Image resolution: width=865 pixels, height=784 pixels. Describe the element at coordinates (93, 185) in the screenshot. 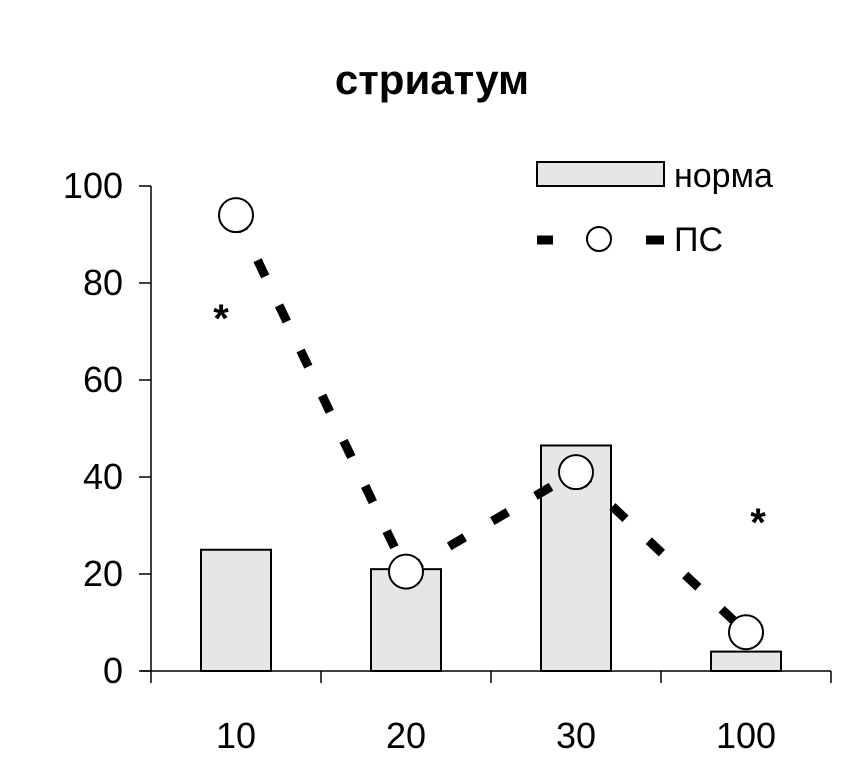

I see `y-tick-label: 100` at that location.